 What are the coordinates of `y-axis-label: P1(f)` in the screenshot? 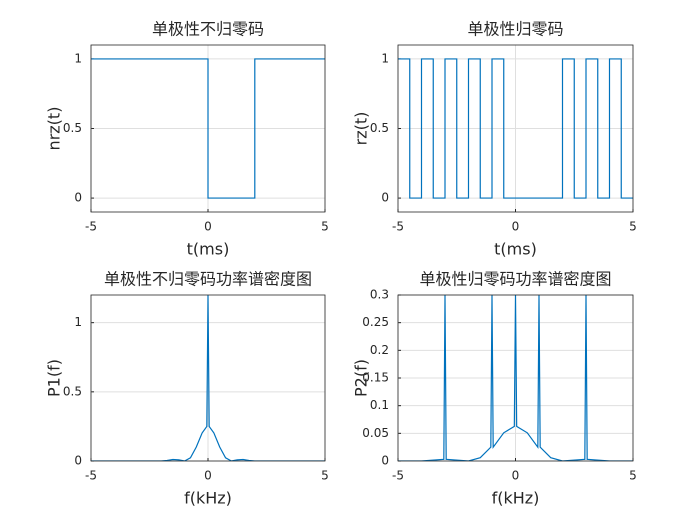 It's located at (54, 378).